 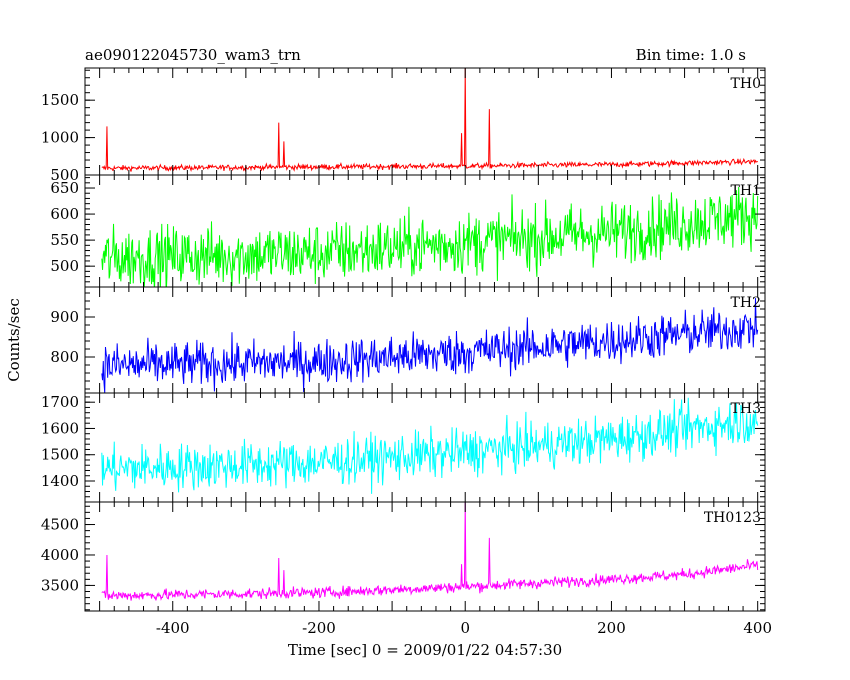 I want to click on y-tick-label: 650, so click(x=64, y=188).